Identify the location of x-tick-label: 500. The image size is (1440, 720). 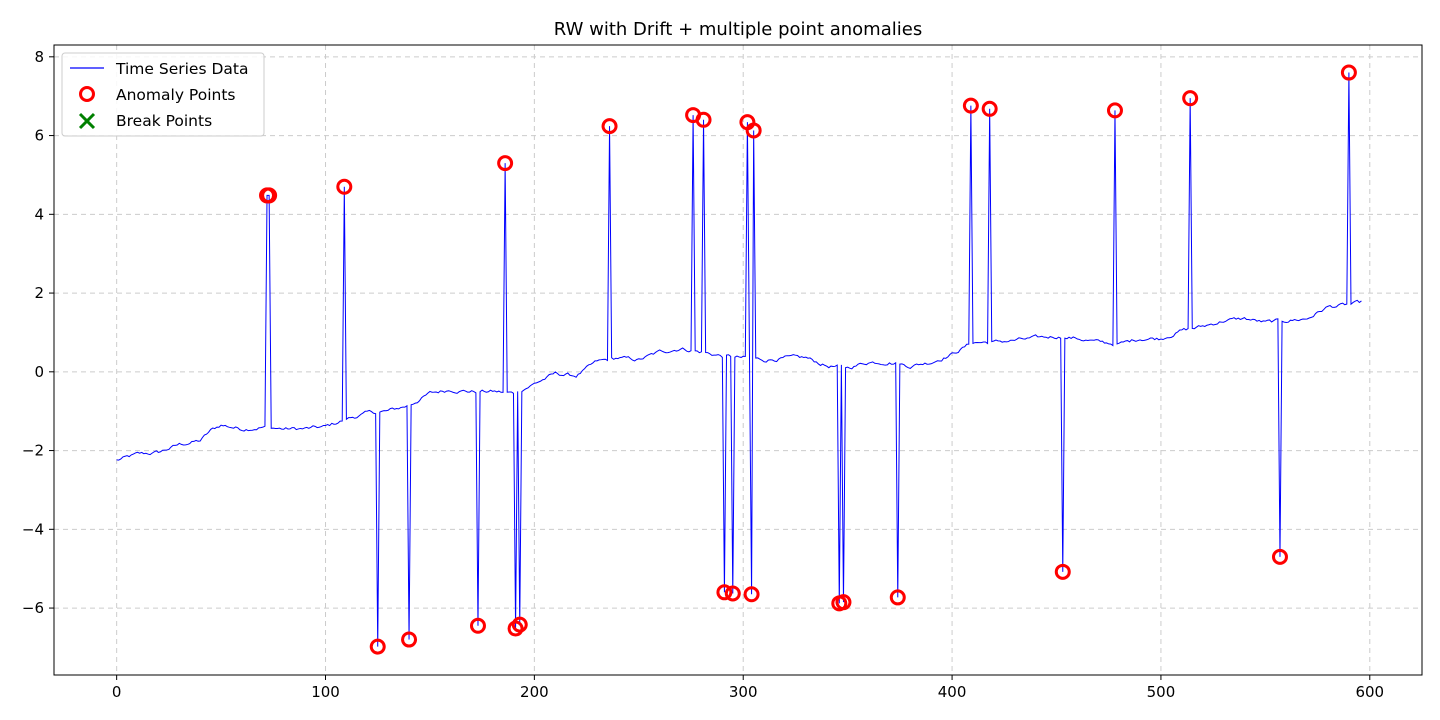
(1161, 692).